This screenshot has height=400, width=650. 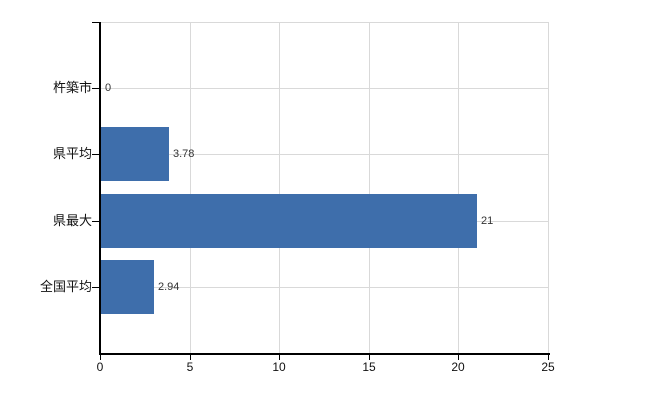 What do you see at coordinates (72, 220) in the screenshot?
I see `category-label: 県最大` at bounding box center [72, 220].